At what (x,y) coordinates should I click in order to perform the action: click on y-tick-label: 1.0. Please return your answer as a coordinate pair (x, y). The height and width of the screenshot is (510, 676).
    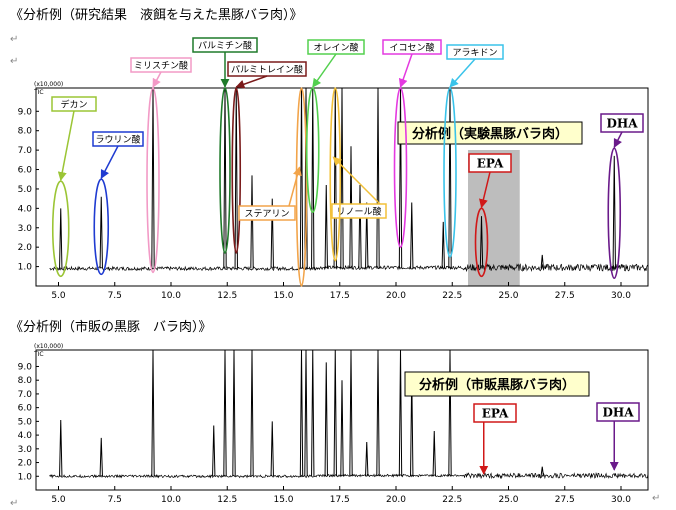
    Looking at the image, I should click on (25, 268).